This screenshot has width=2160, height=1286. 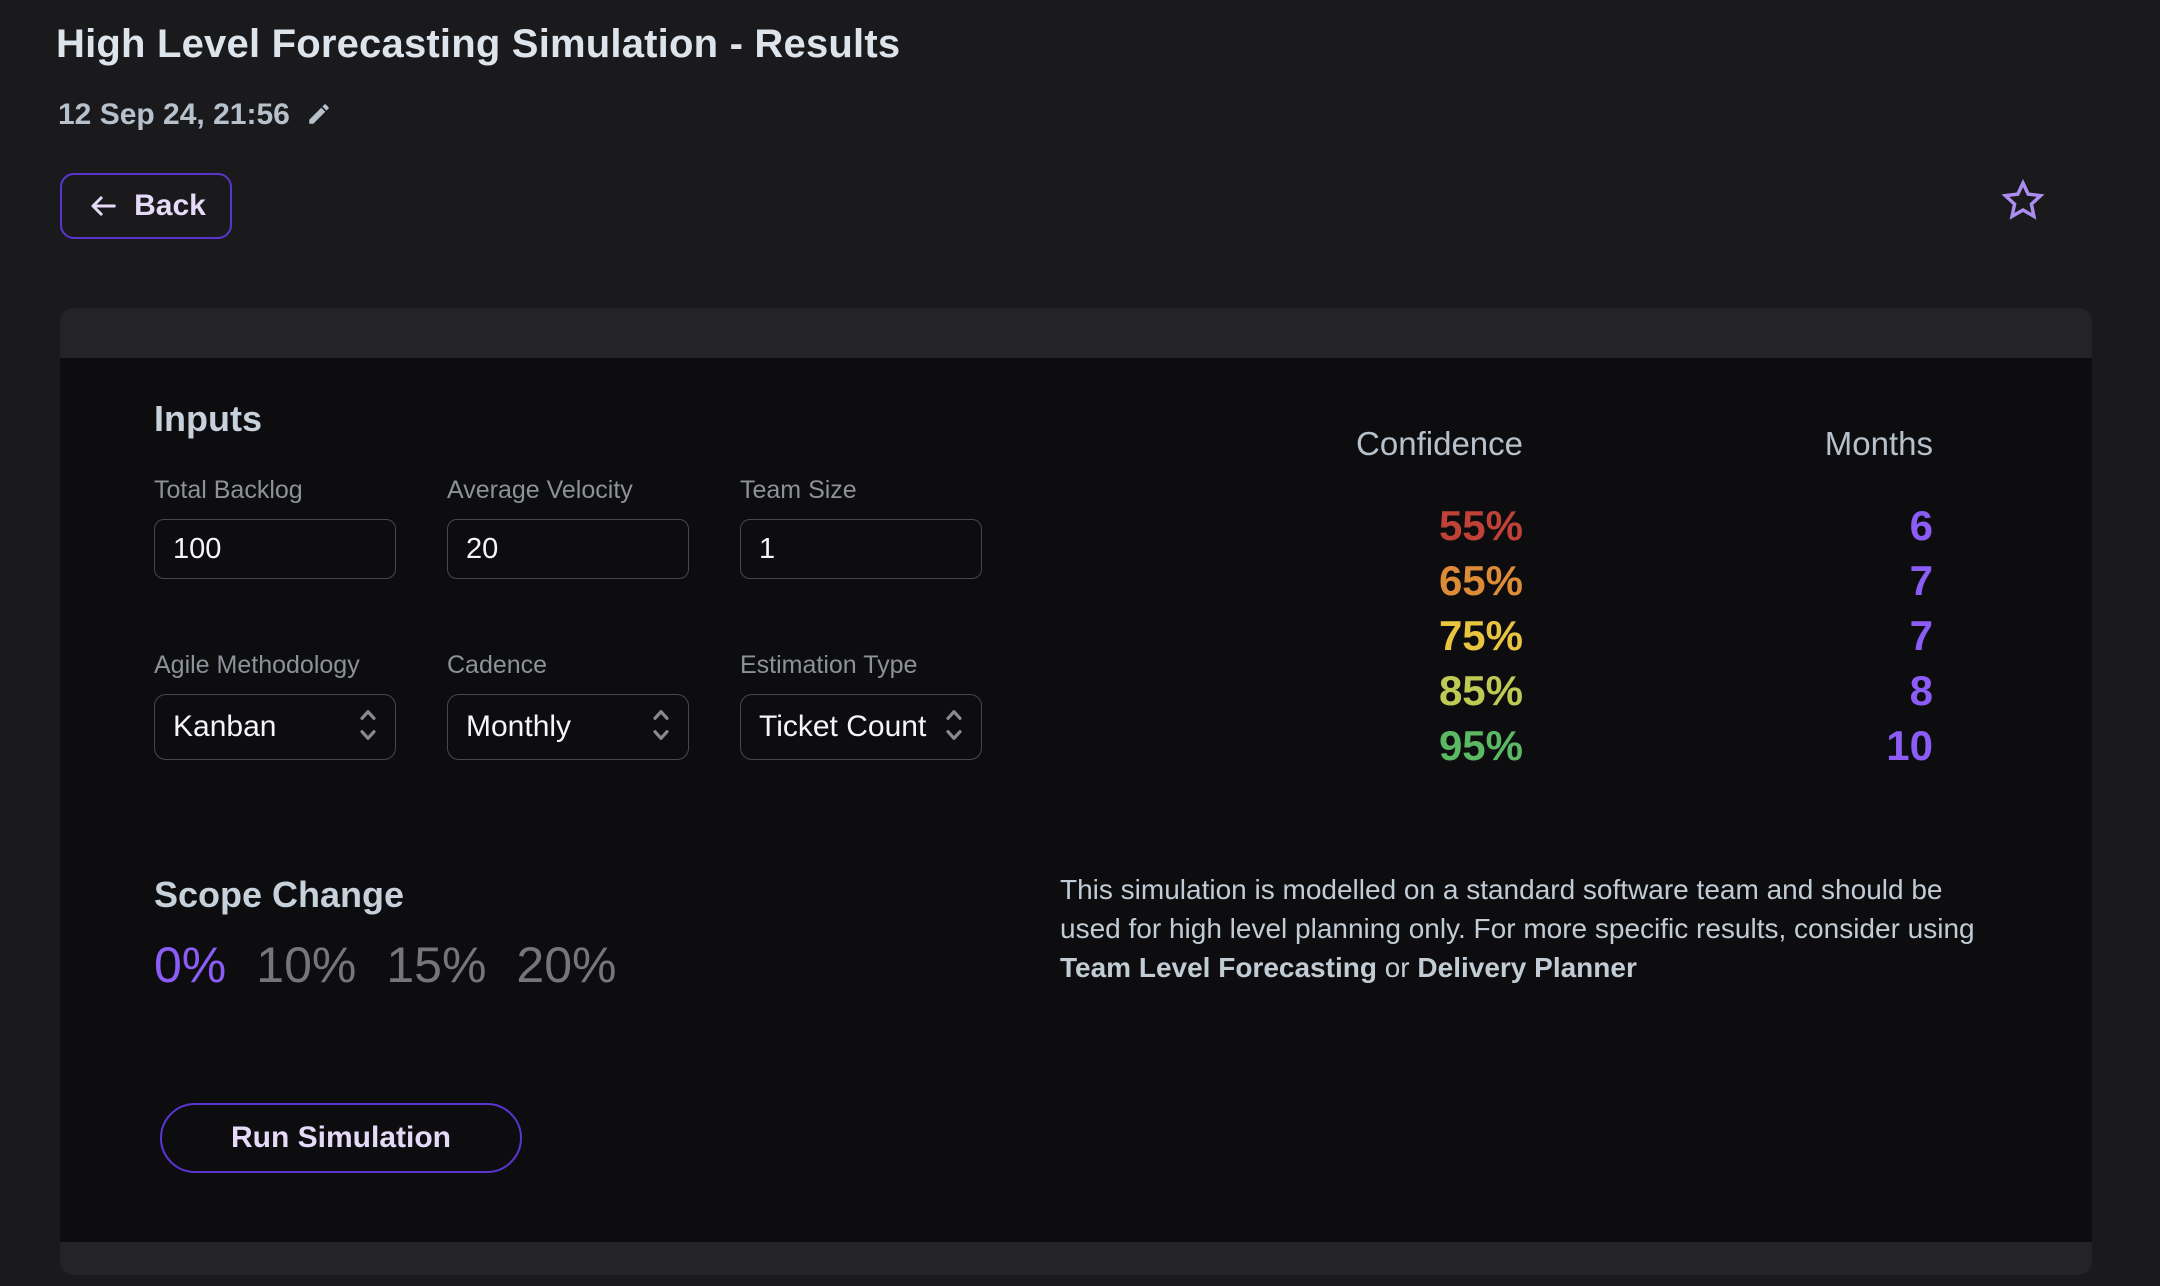 I want to click on timestamp: 12 Sep 24, 21:56, so click(x=174, y=114).